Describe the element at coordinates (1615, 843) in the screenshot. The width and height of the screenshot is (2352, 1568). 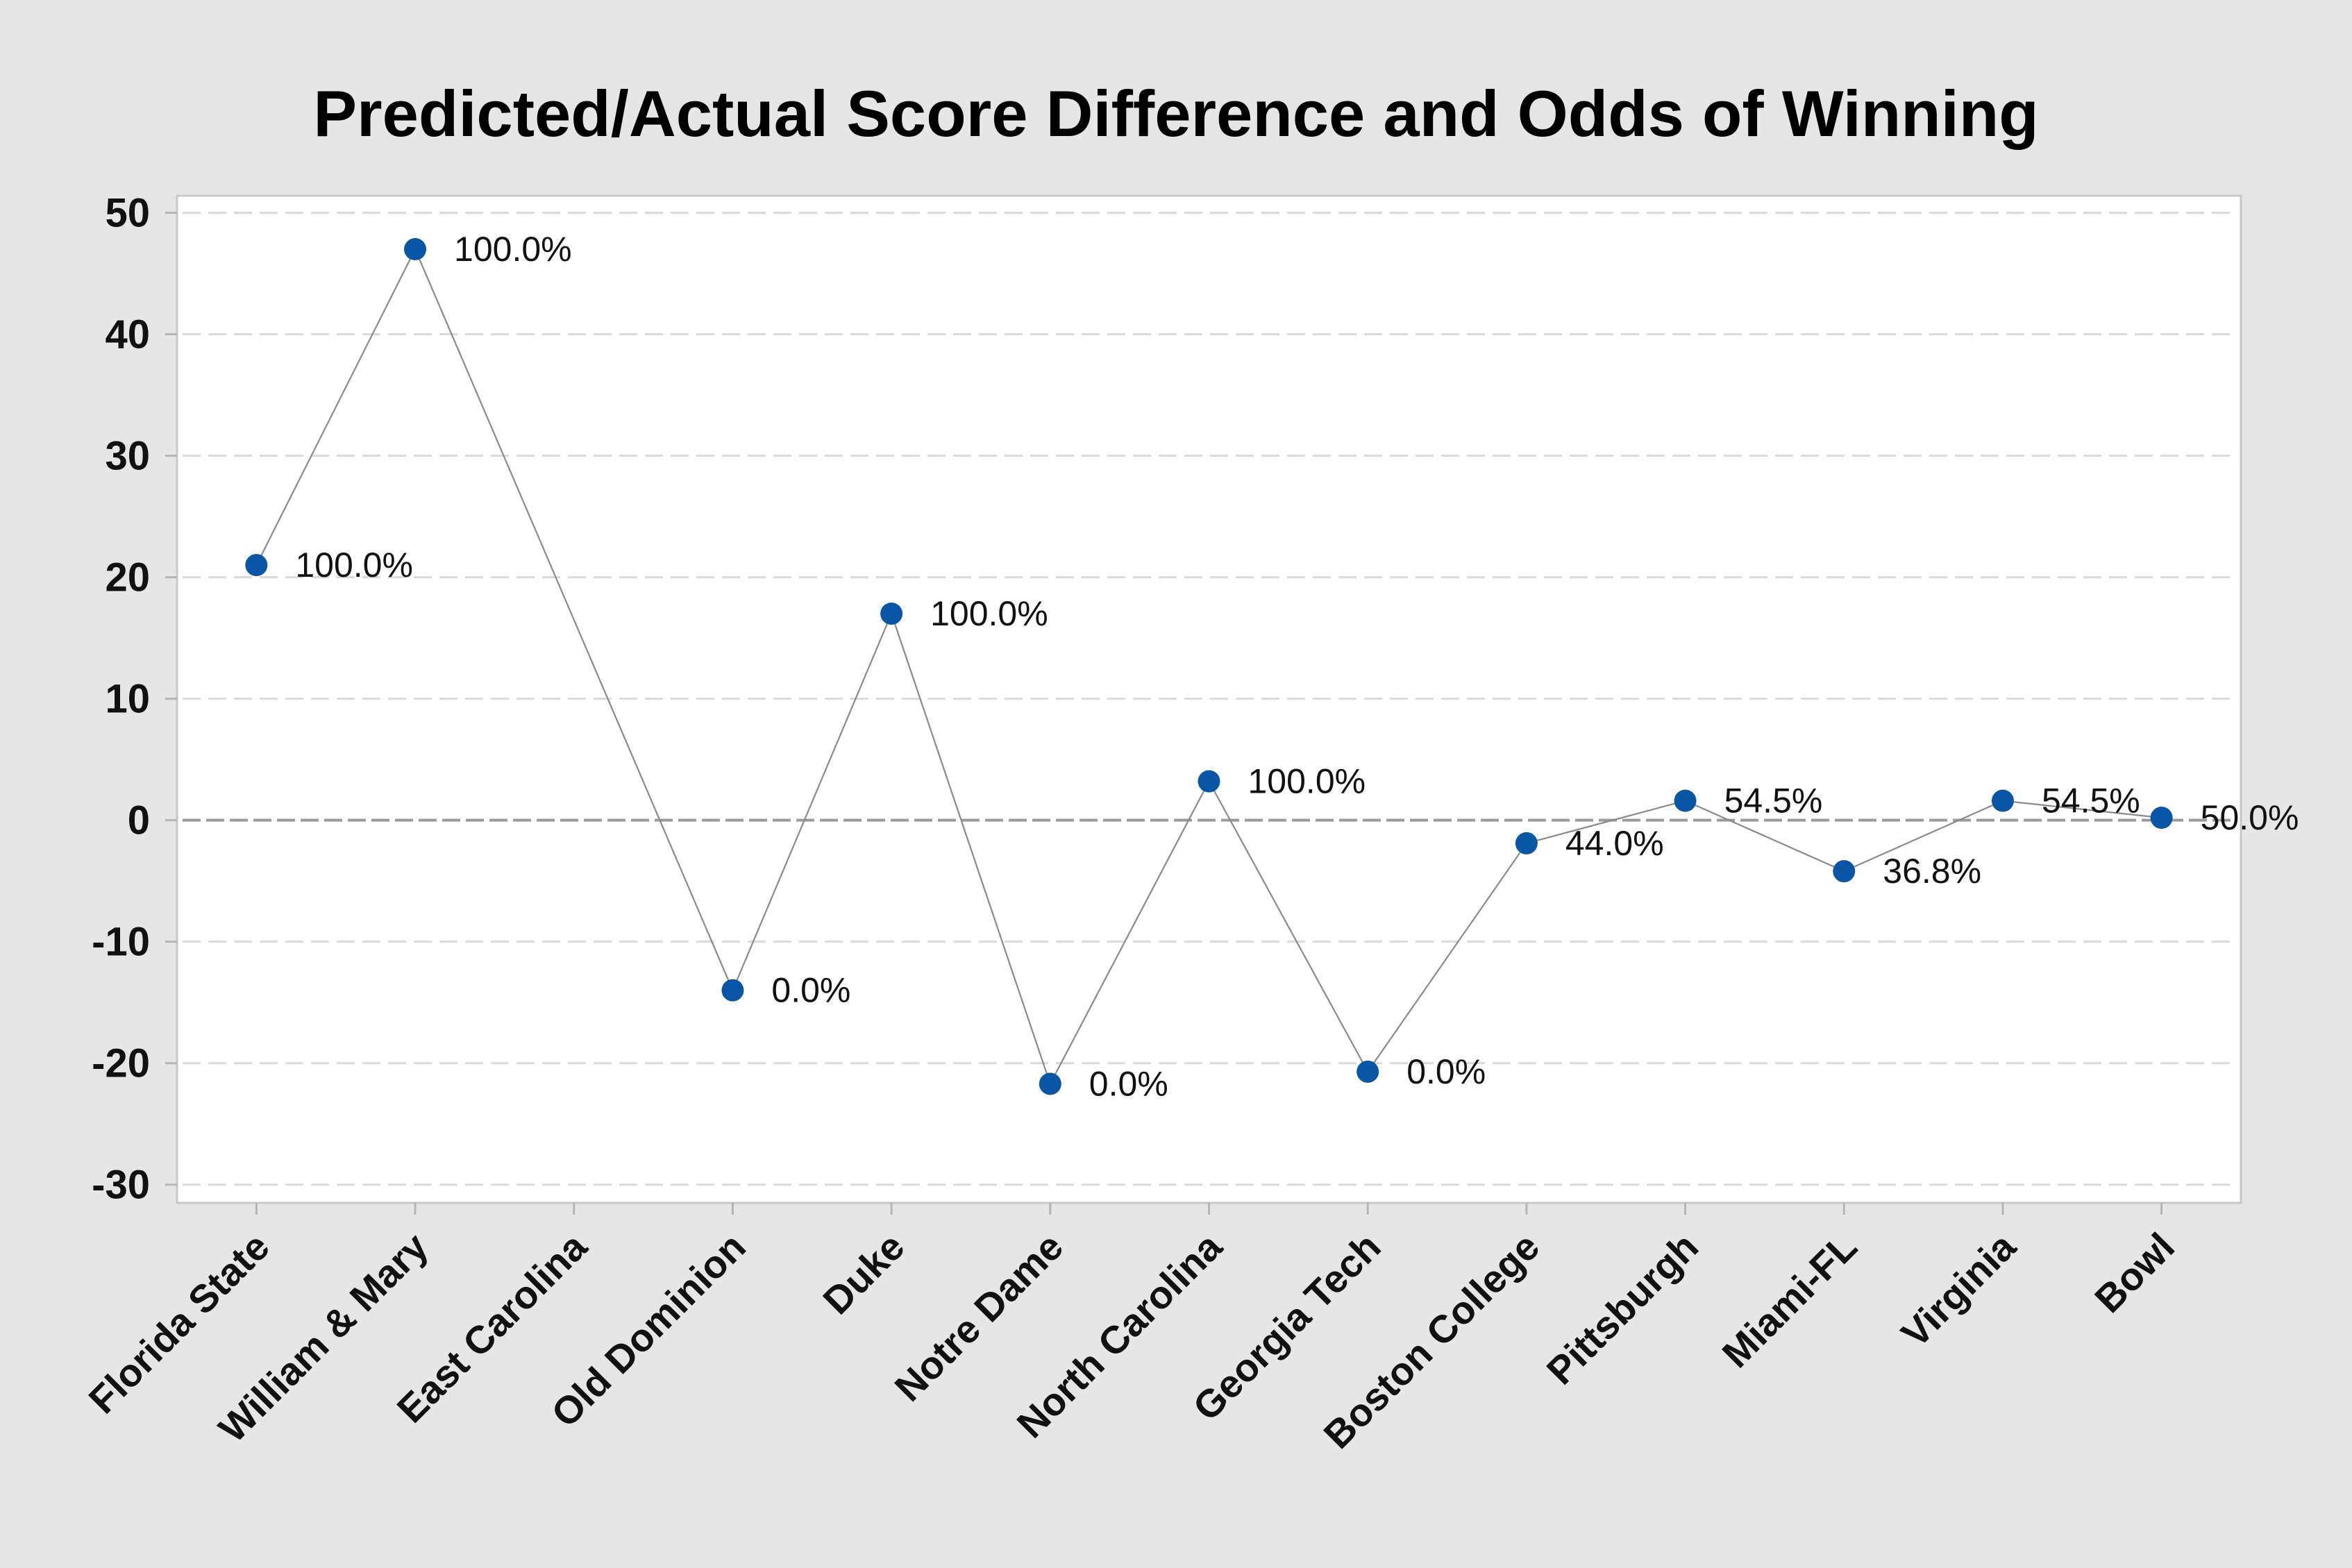
I see `data-label: 44.0%` at that location.